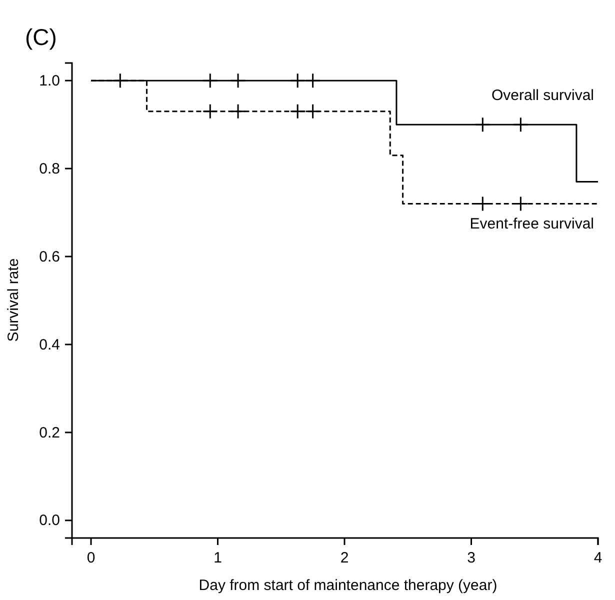  Describe the element at coordinates (49, 257) in the screenshot. I see `y-tick-label: 0.6` at that location.